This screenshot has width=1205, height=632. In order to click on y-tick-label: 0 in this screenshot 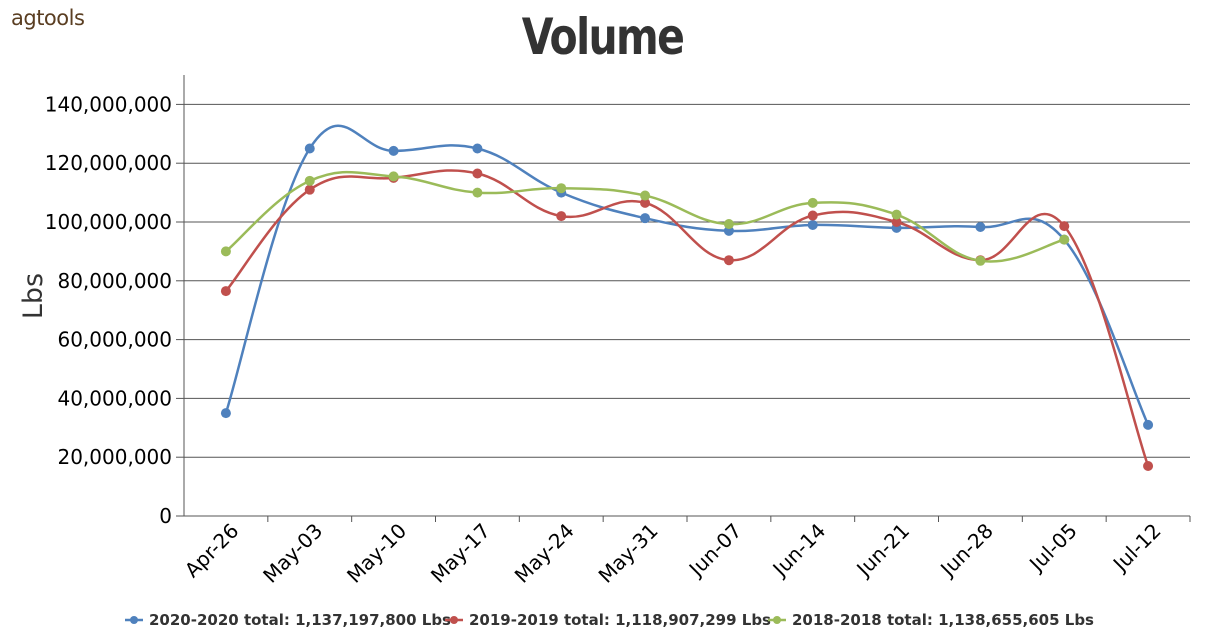, I will do `click(165, 516)`.